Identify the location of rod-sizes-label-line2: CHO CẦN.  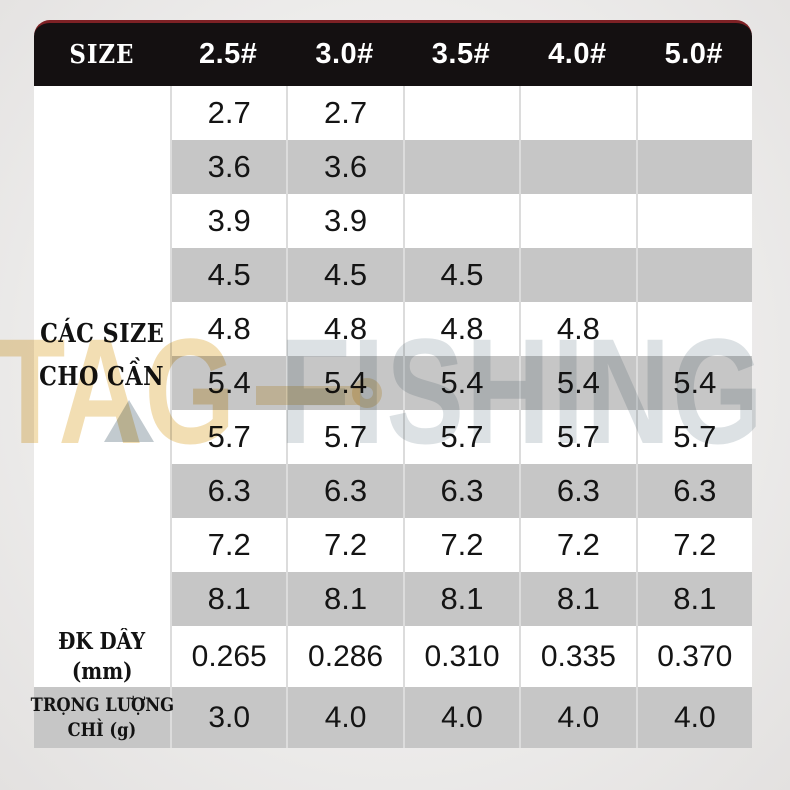
(102, 377).